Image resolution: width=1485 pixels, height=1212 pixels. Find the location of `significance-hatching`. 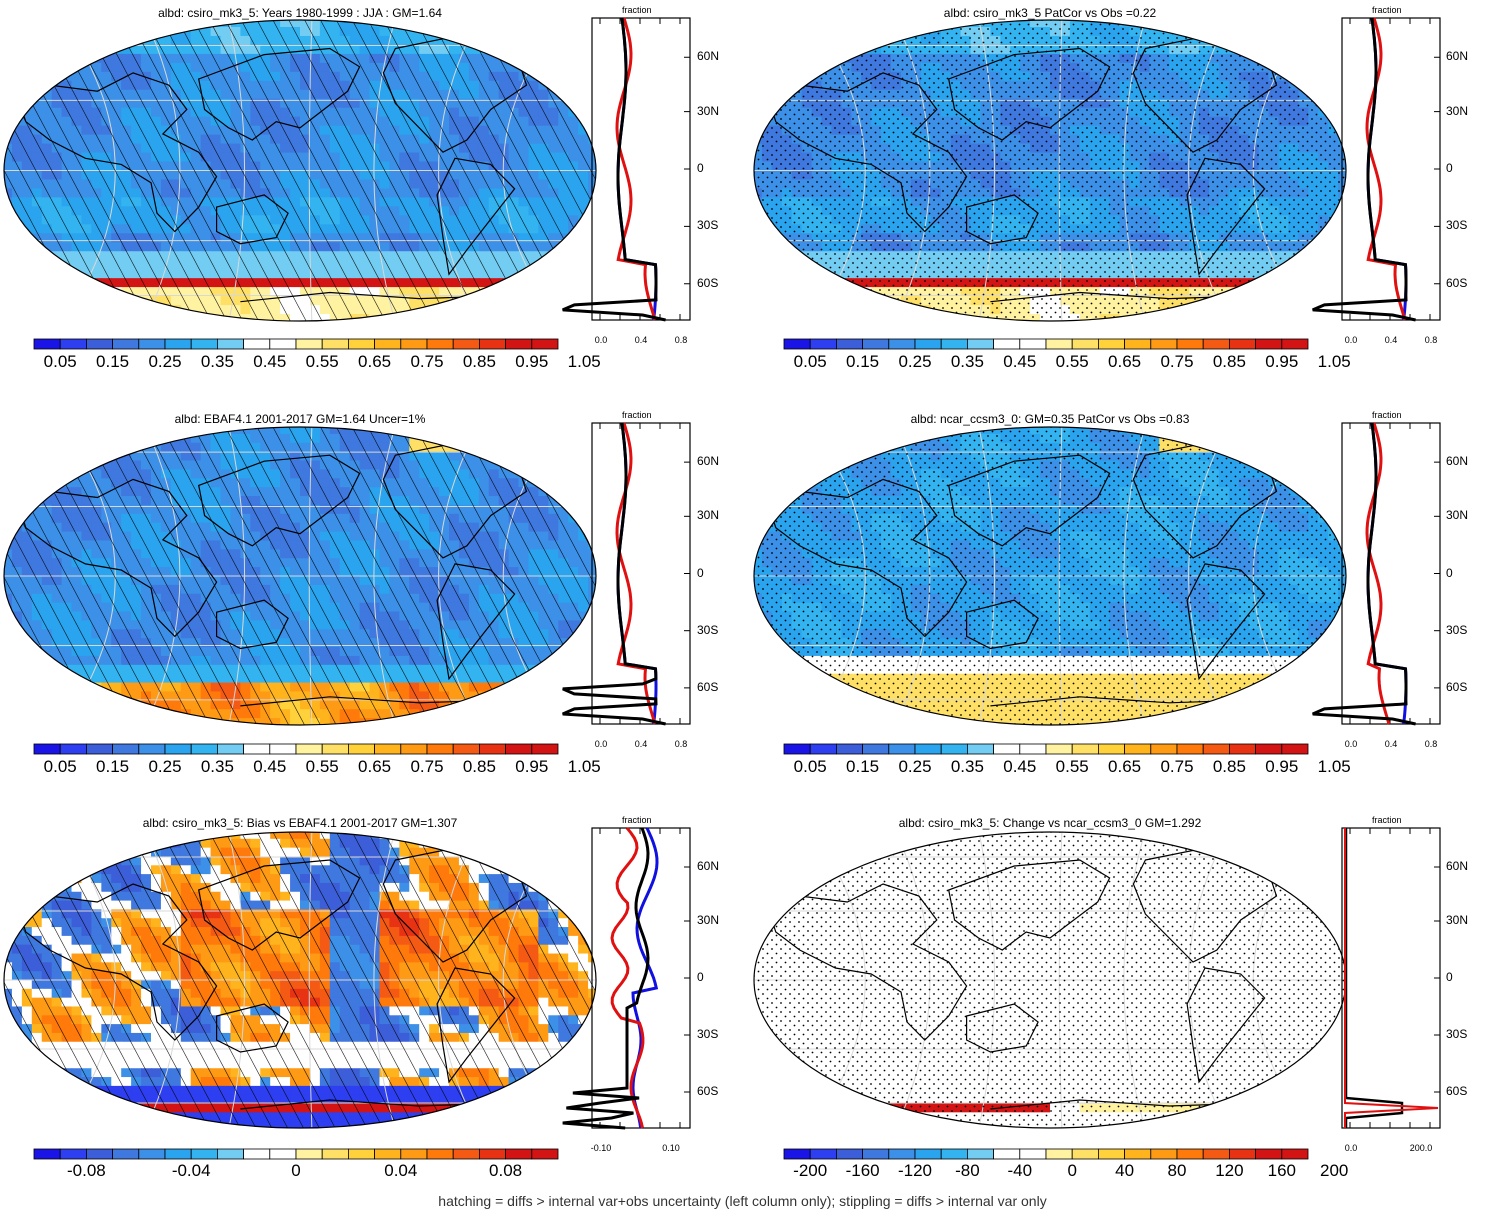

significance-hatching is located at coordinates (300, 170).